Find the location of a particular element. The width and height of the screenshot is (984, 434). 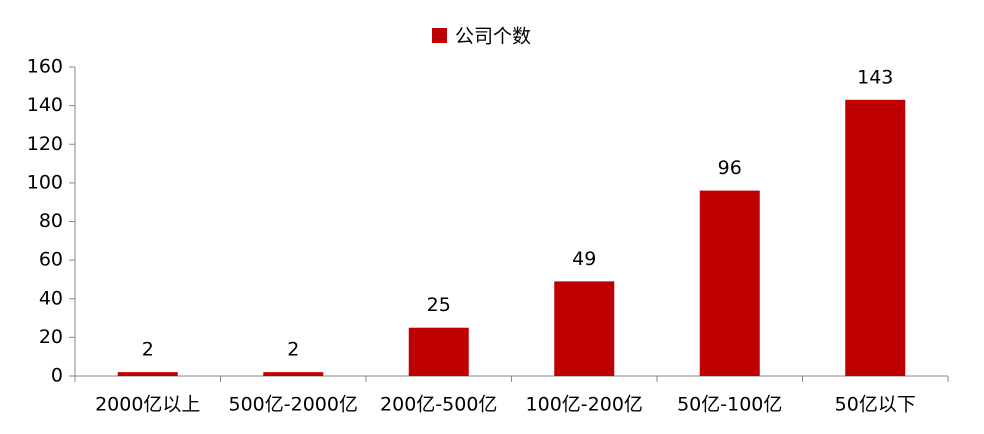

legend-label: 公司个数 is located at coordinates (493, 37).